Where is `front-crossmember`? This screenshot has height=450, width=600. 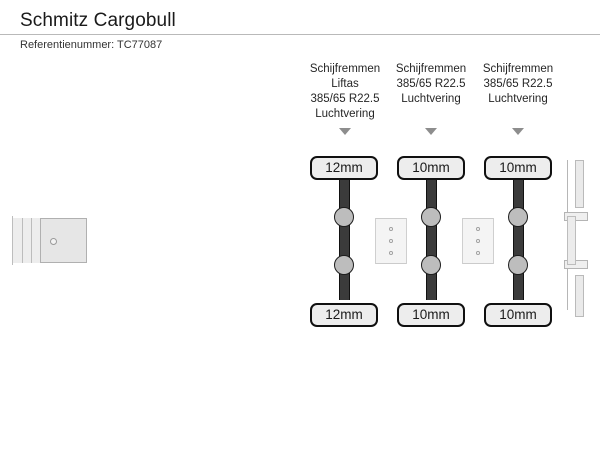 front-crossmember is located at coordinates (27, 240).